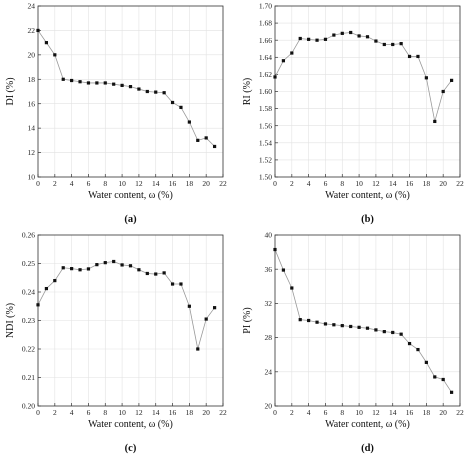 The width and height of the screenshot is (474, 458). Describe the element at coordinates (265, 40) in the screenshot. I see `y-tick-label: 1.66` at that location.